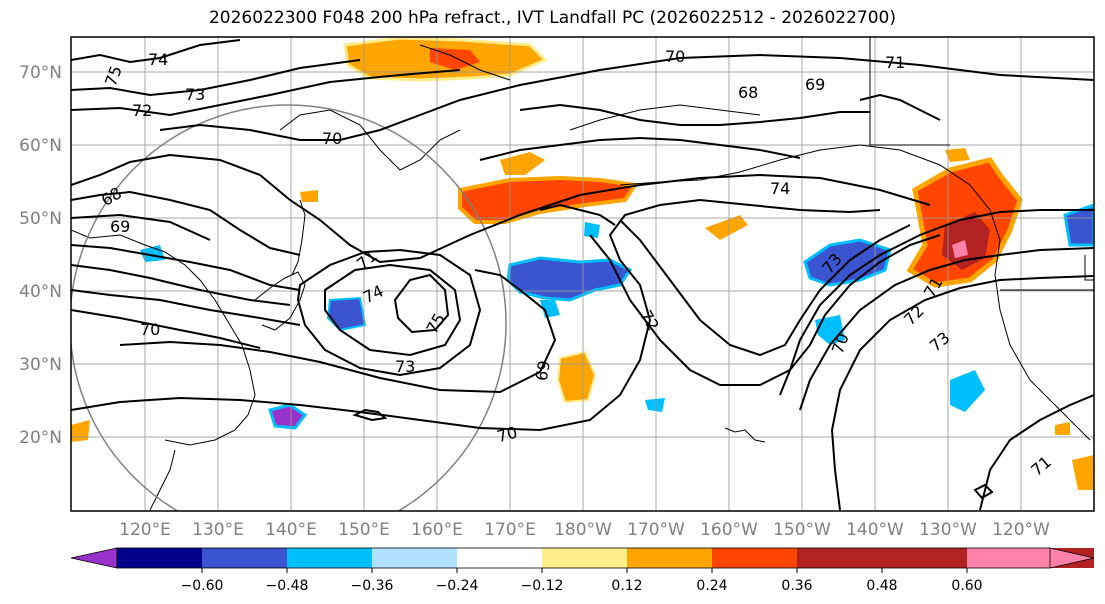  Describe the element at coordinates (372, 586) in the screenshot. I see `colorbar-tick-label: −0.36` at that location.